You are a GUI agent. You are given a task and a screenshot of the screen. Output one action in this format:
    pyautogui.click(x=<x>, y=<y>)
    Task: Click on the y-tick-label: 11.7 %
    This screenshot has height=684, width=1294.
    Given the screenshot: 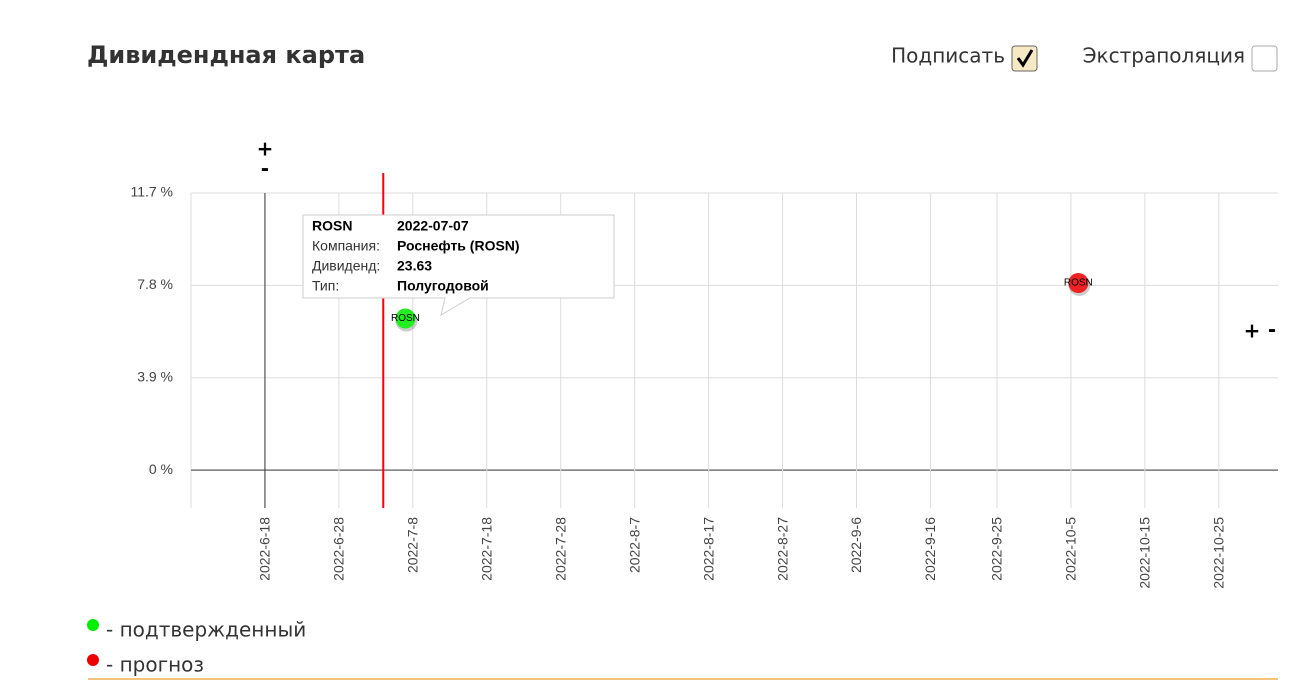 What is the action you would take?
    pyautogui.click(x=151, y=192)
    